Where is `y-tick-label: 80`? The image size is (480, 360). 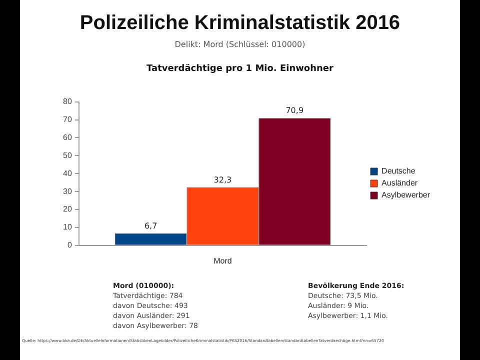 y-tick-label: 80 is located at coordinates (67, 101).